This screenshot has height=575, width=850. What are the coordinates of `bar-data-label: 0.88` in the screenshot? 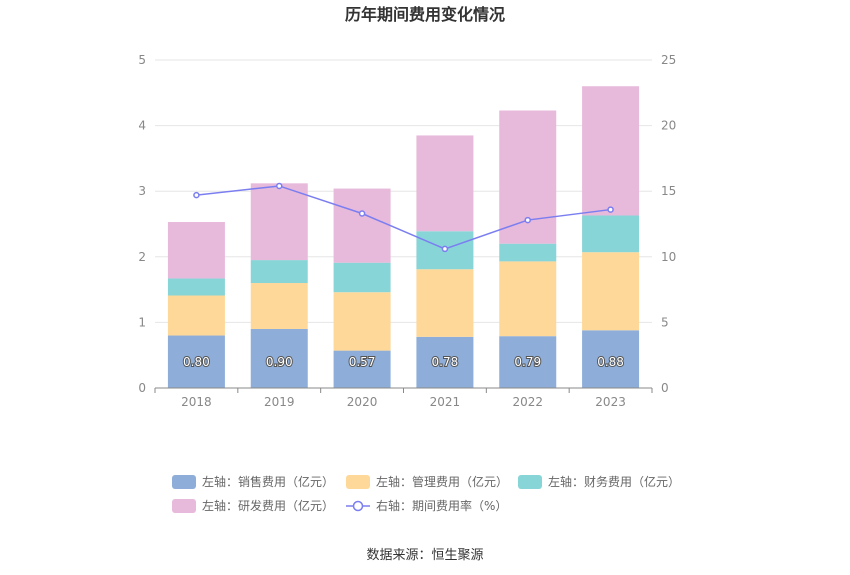 It's located at (610, 362).